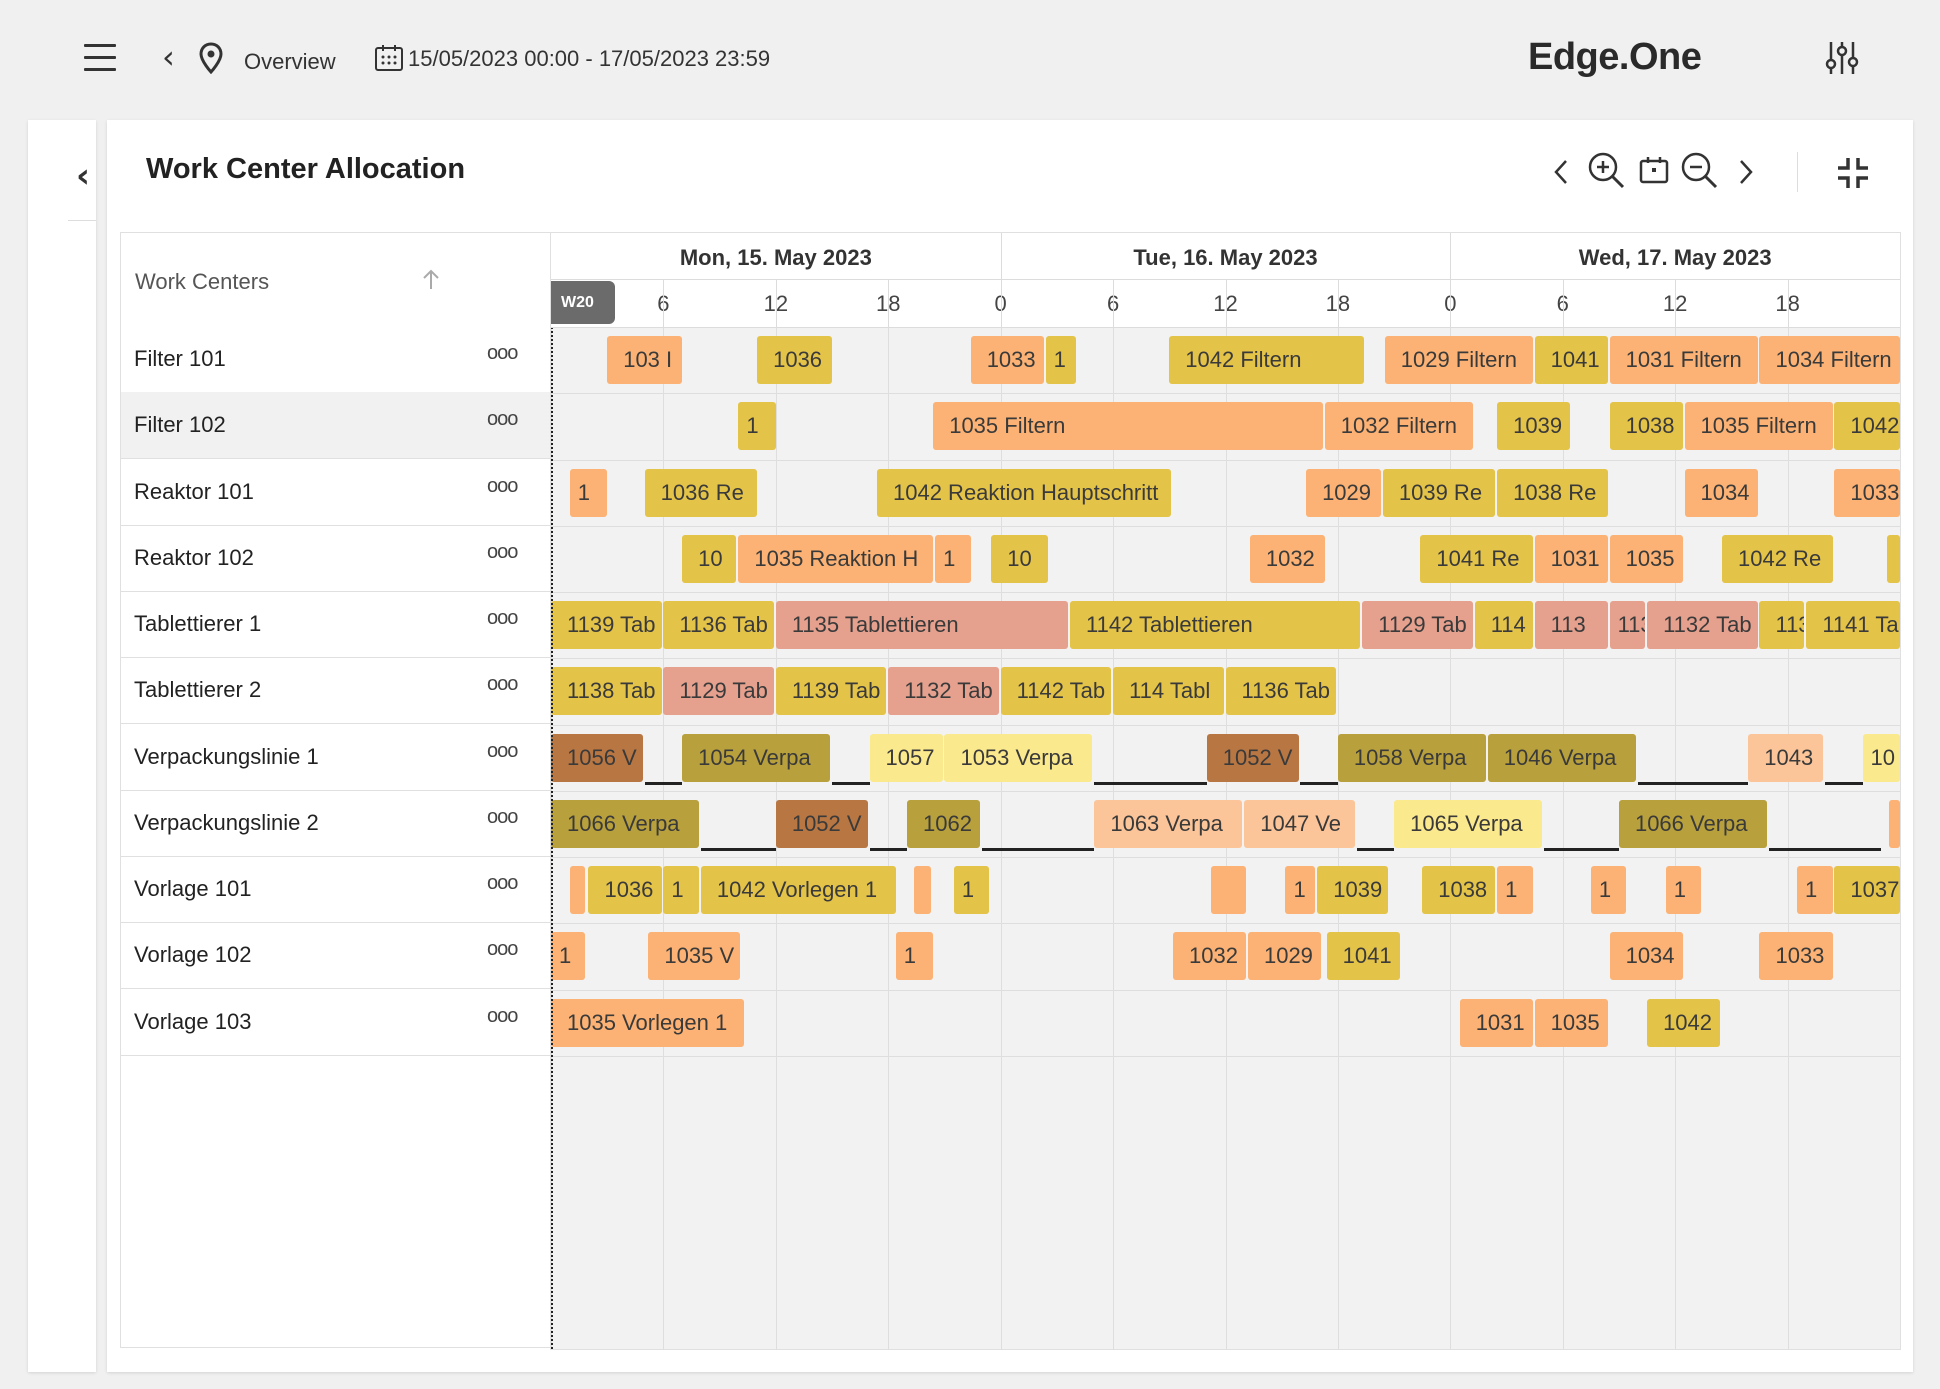 The width and height of the screenshot is (1940, 1389). I want to click on work-center-row: Vorlage 102 ooo, so click(336, 956).